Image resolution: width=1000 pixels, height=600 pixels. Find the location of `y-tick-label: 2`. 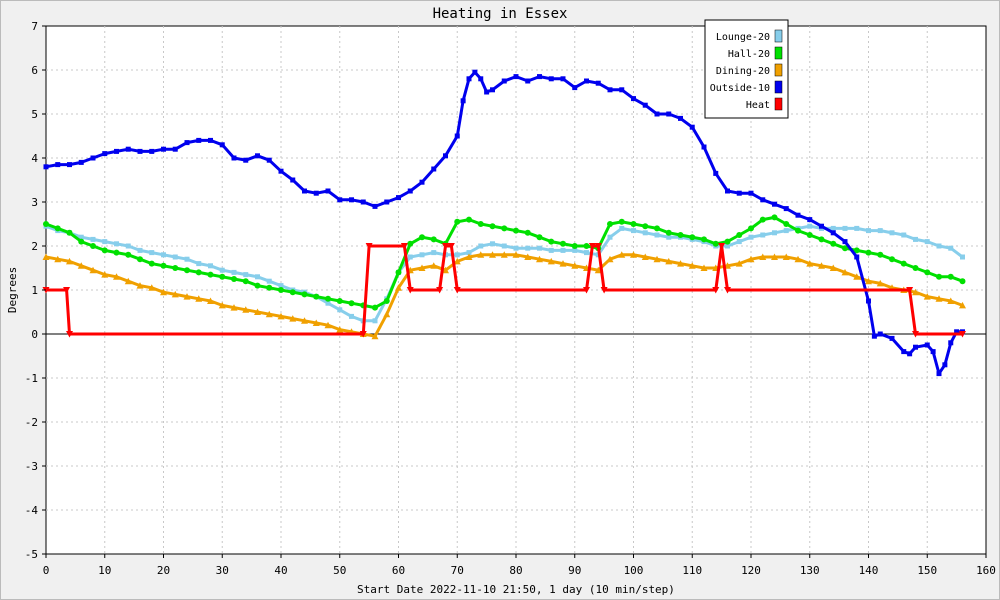

y-tick-label: 2 is located at coordinates (34, 246).